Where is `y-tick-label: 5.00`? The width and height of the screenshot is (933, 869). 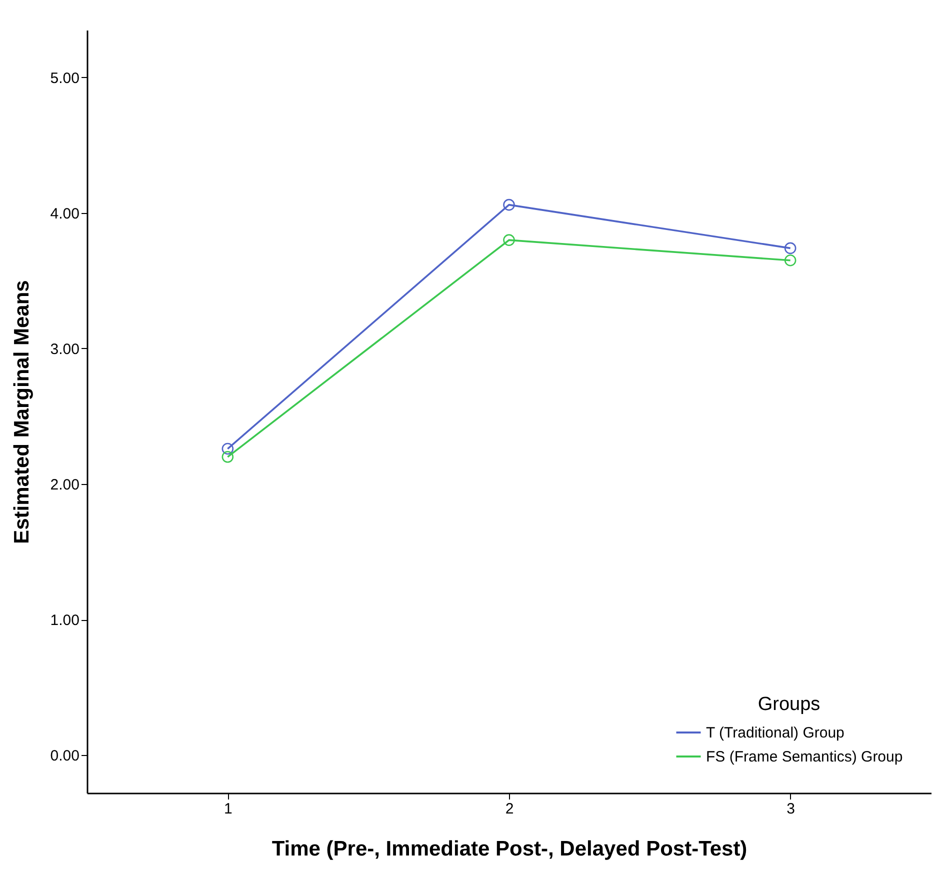
y-tick-label: 5.00 is located at coordinates (65, 78).